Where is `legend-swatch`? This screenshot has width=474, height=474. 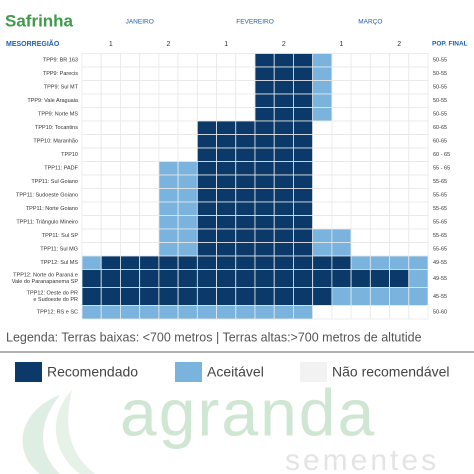 legend-swatch is located at coordinates (28, 372).